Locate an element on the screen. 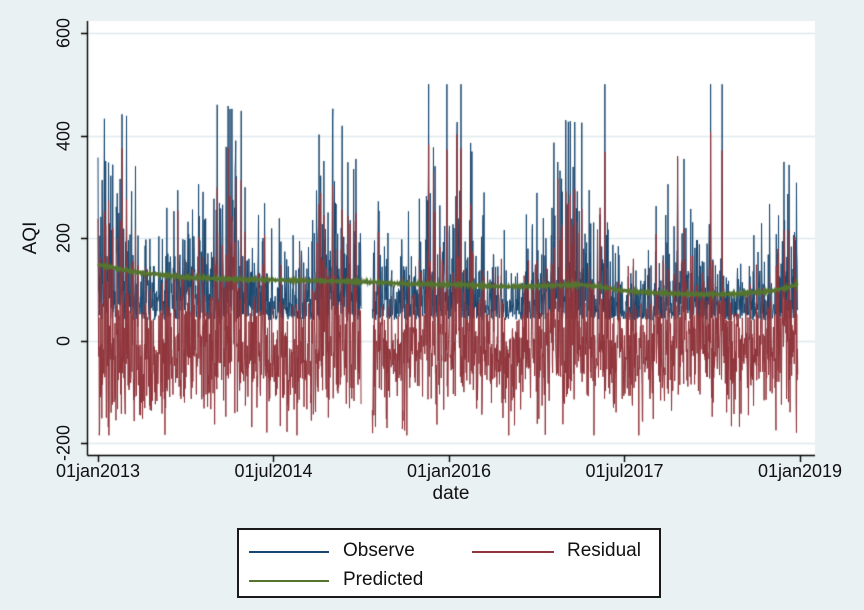  y-tick-label-200: 200 is located at coordinates (63, 238).